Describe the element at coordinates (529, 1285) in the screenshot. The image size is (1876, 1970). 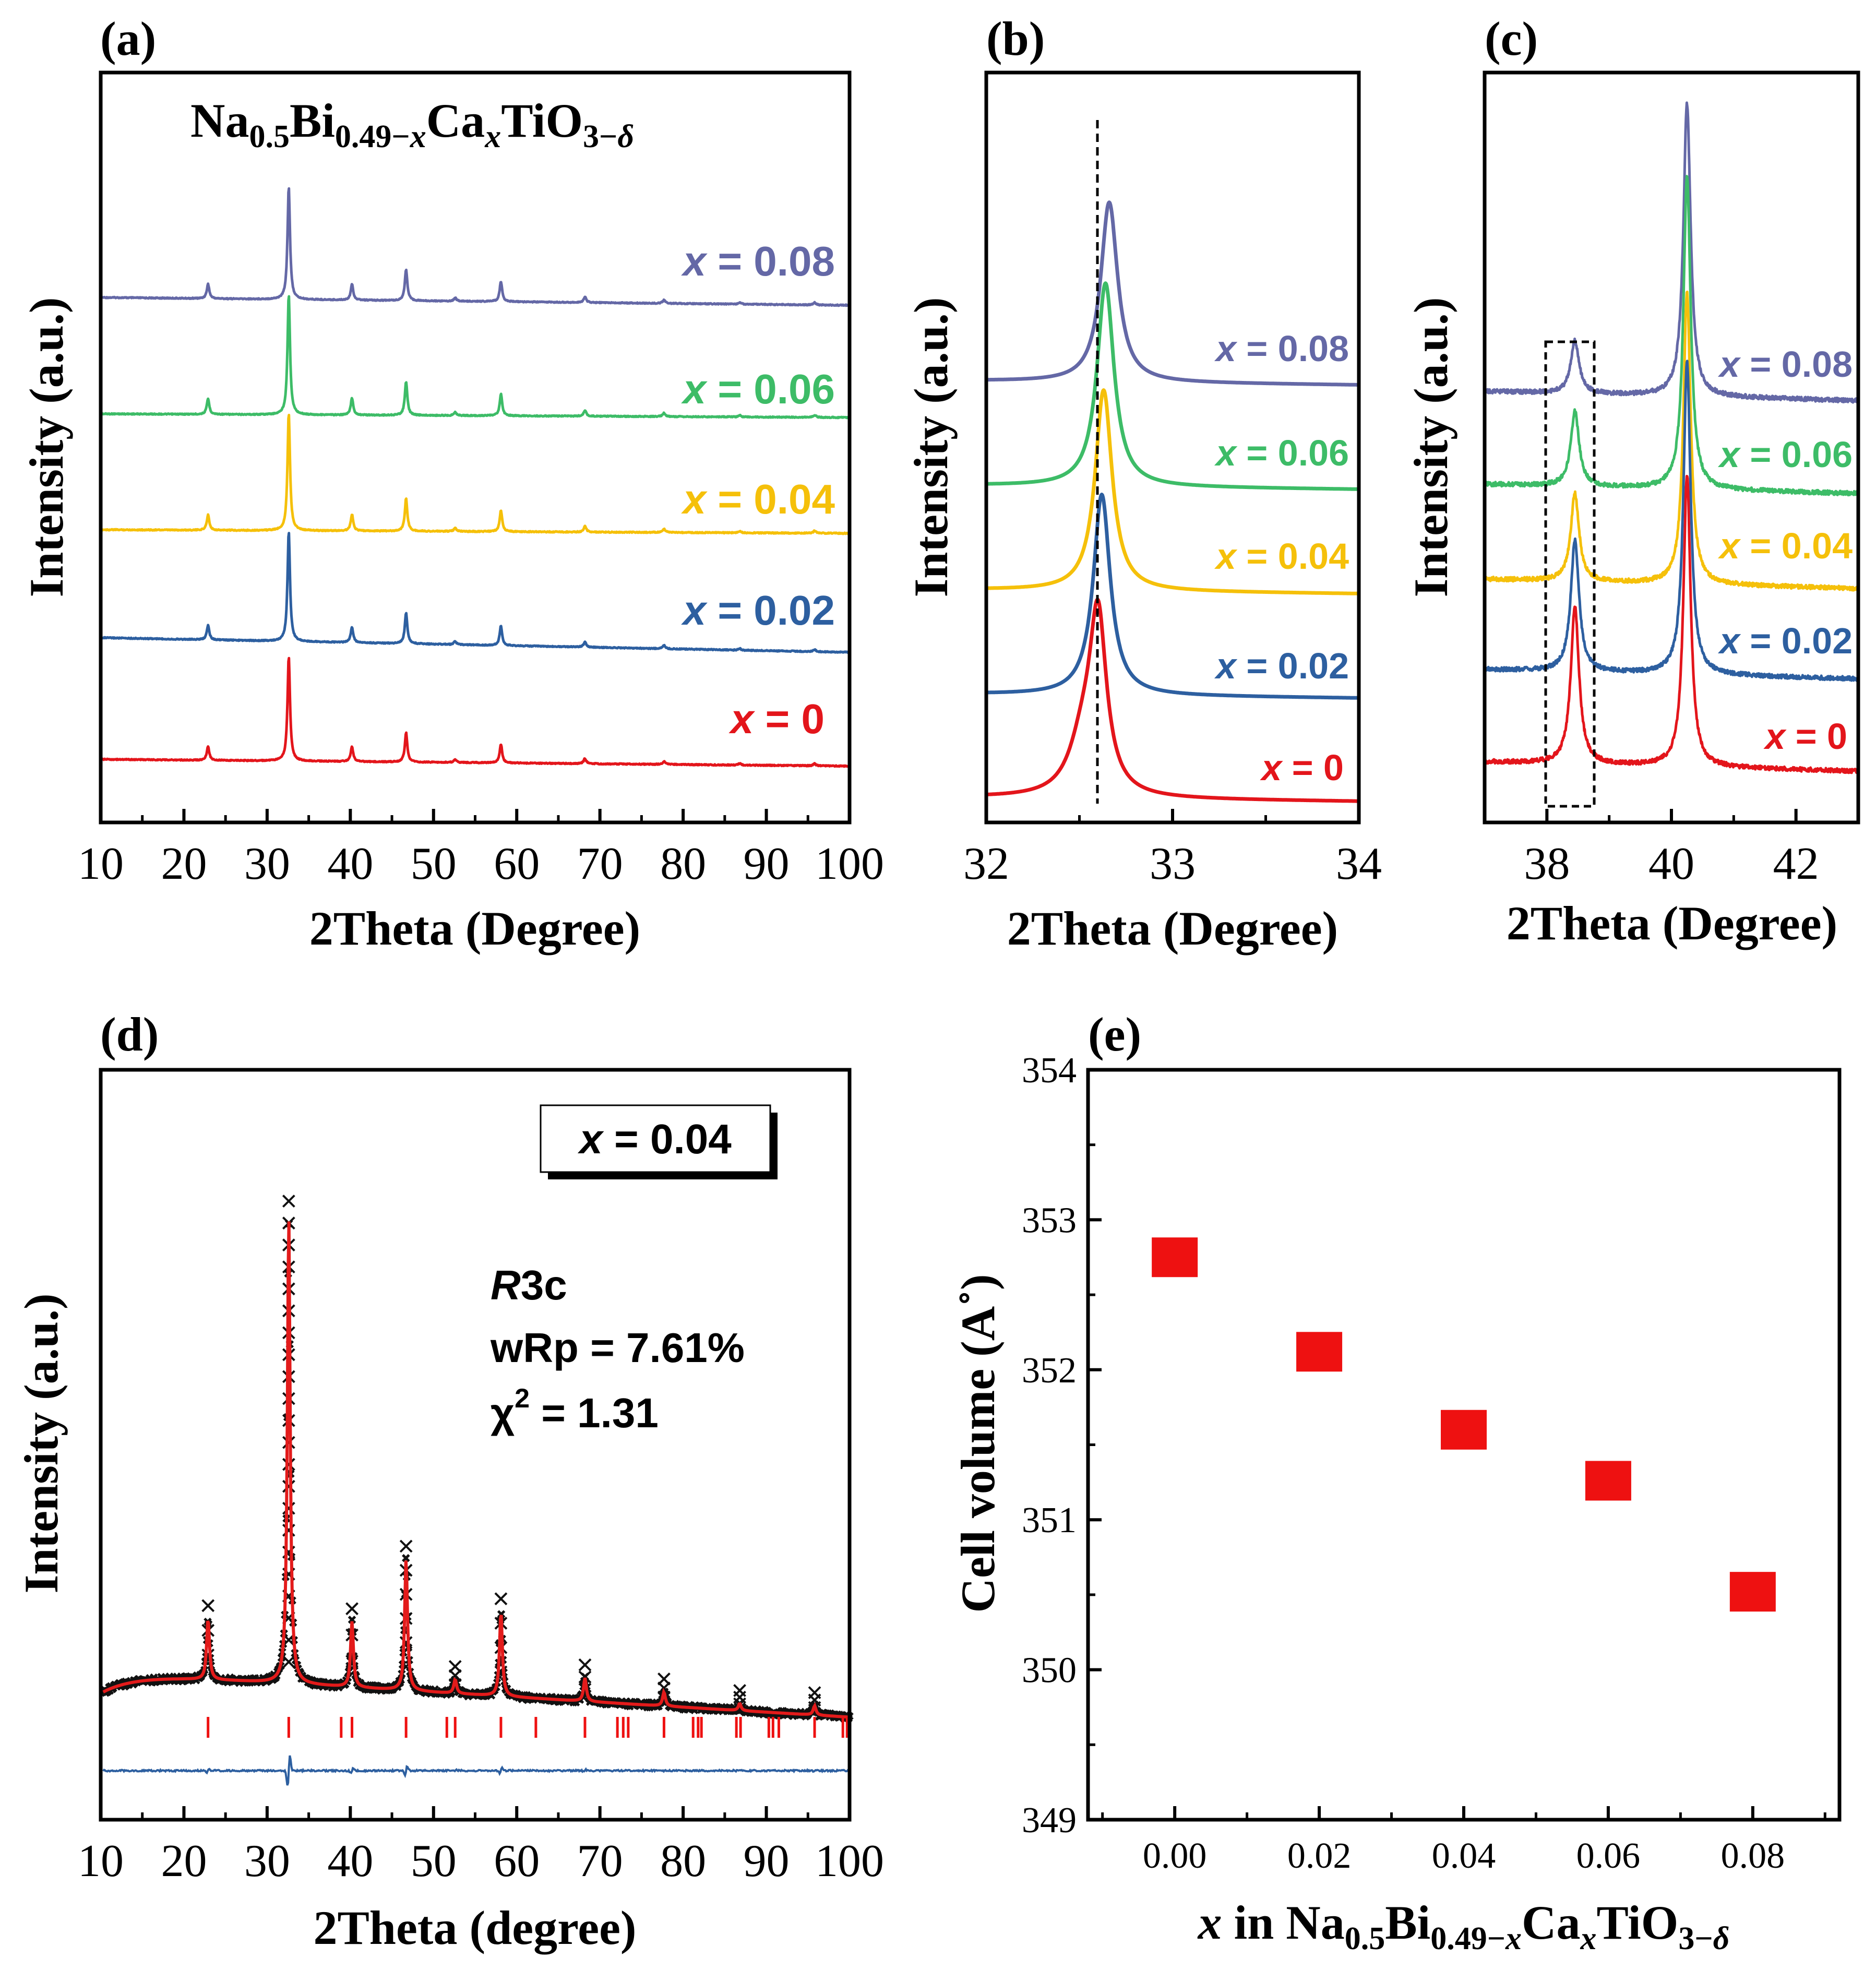
I see `space-group-label: R3c` at that location.